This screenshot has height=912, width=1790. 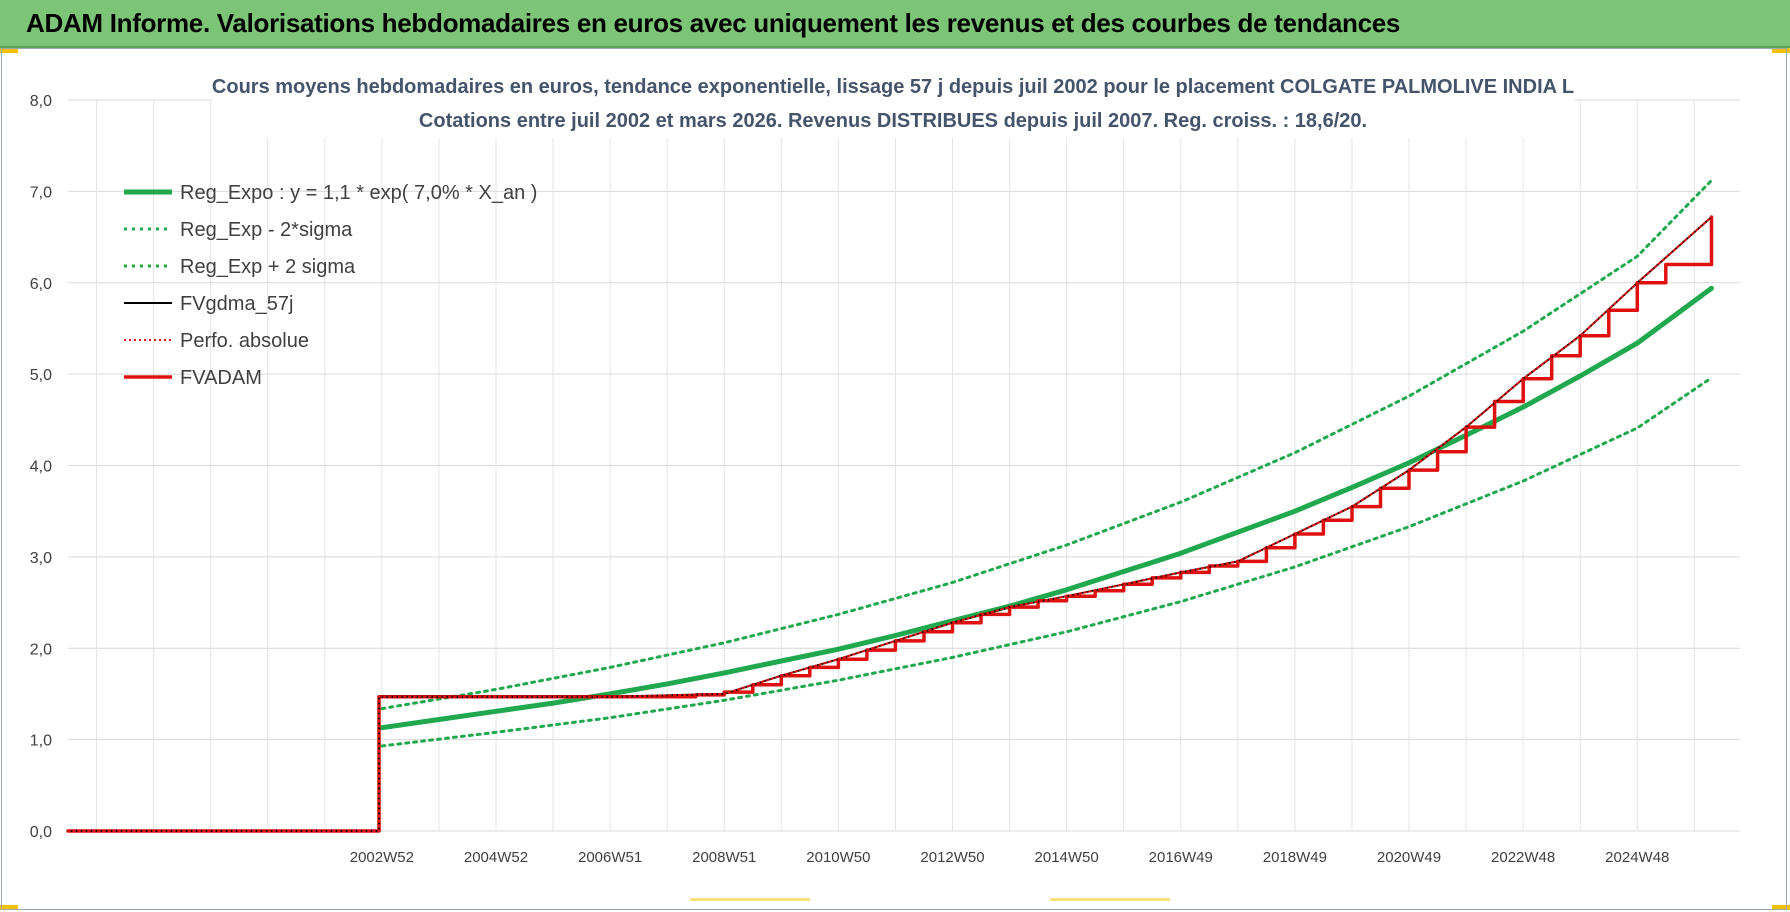 What do you see at coordinates (610, 857) in the screenshot?
I see `x-tick-label: 2006W51` at bounding box center [610, 857].